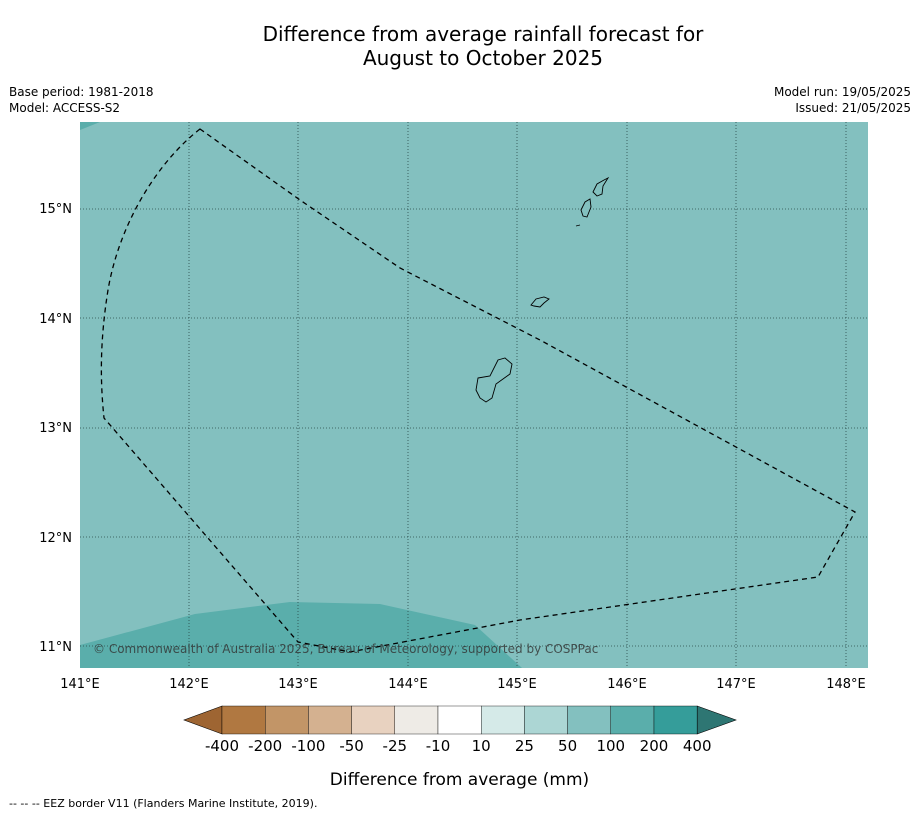 Image resolution: width=919 pixels, height=816 pixels. I want to click on colorbar: -400 -200 -100 -50 -25 -10 10 25 50 100 200 400, so click(460, 730).